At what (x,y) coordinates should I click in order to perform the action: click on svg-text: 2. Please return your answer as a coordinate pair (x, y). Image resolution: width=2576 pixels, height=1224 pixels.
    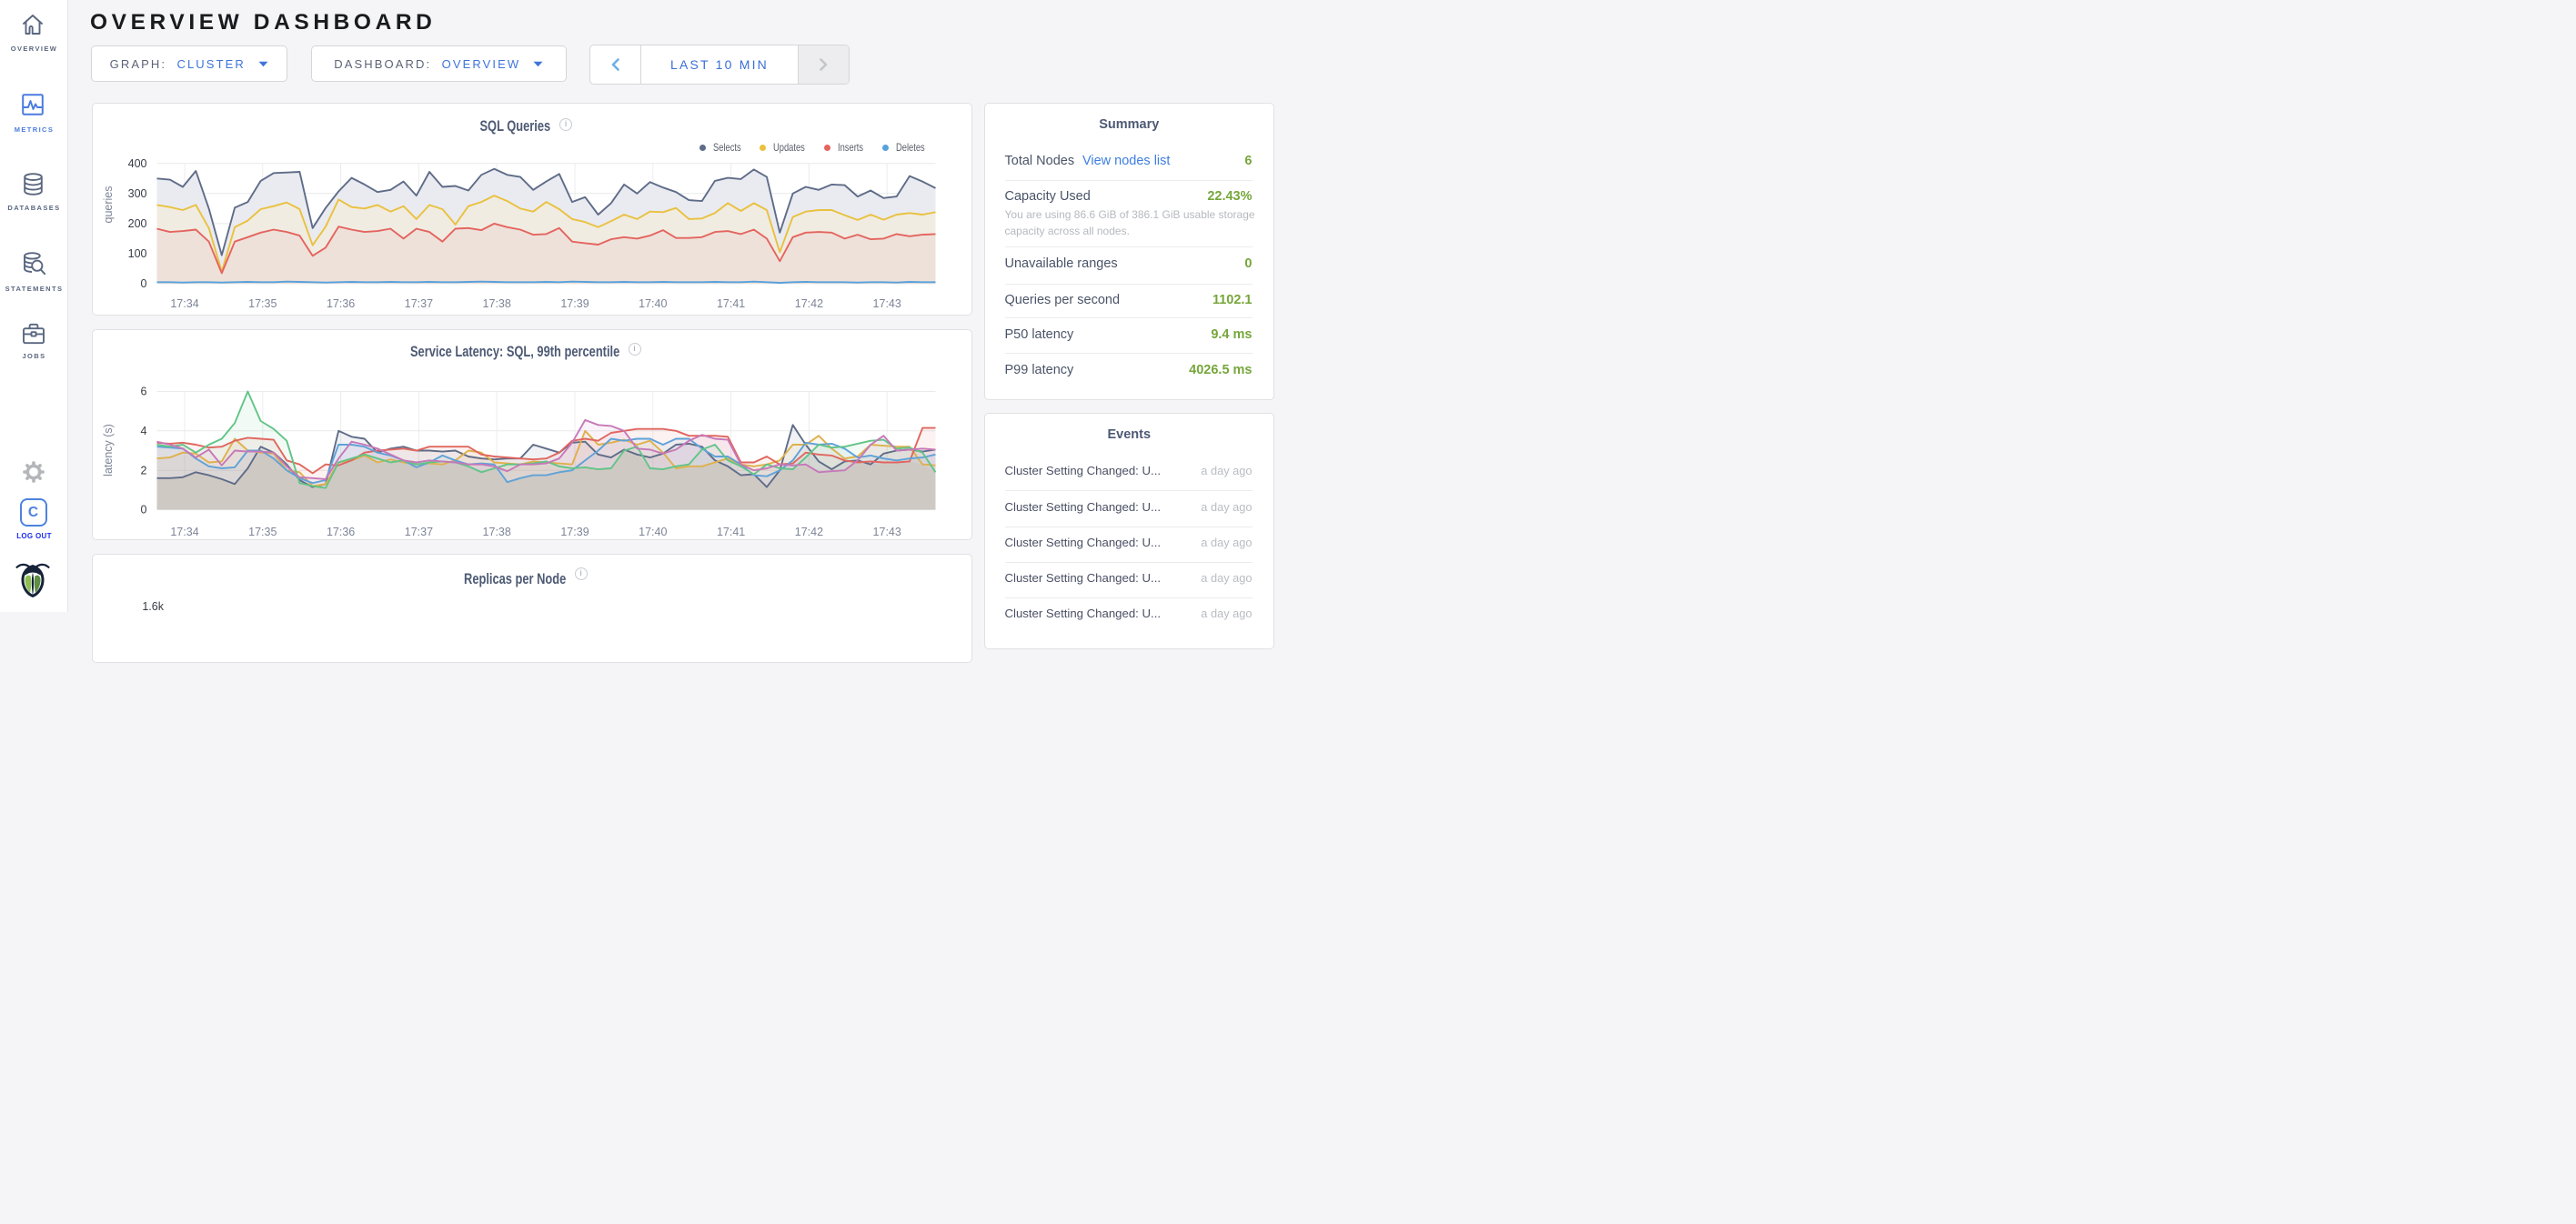
    Looking at the image, I should click on (143, 470).